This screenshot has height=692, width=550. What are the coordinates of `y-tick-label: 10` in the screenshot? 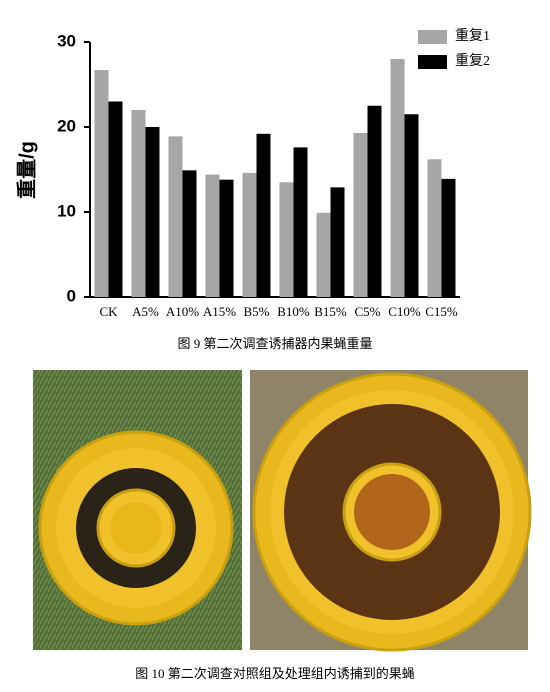 It's located at (66, 210).